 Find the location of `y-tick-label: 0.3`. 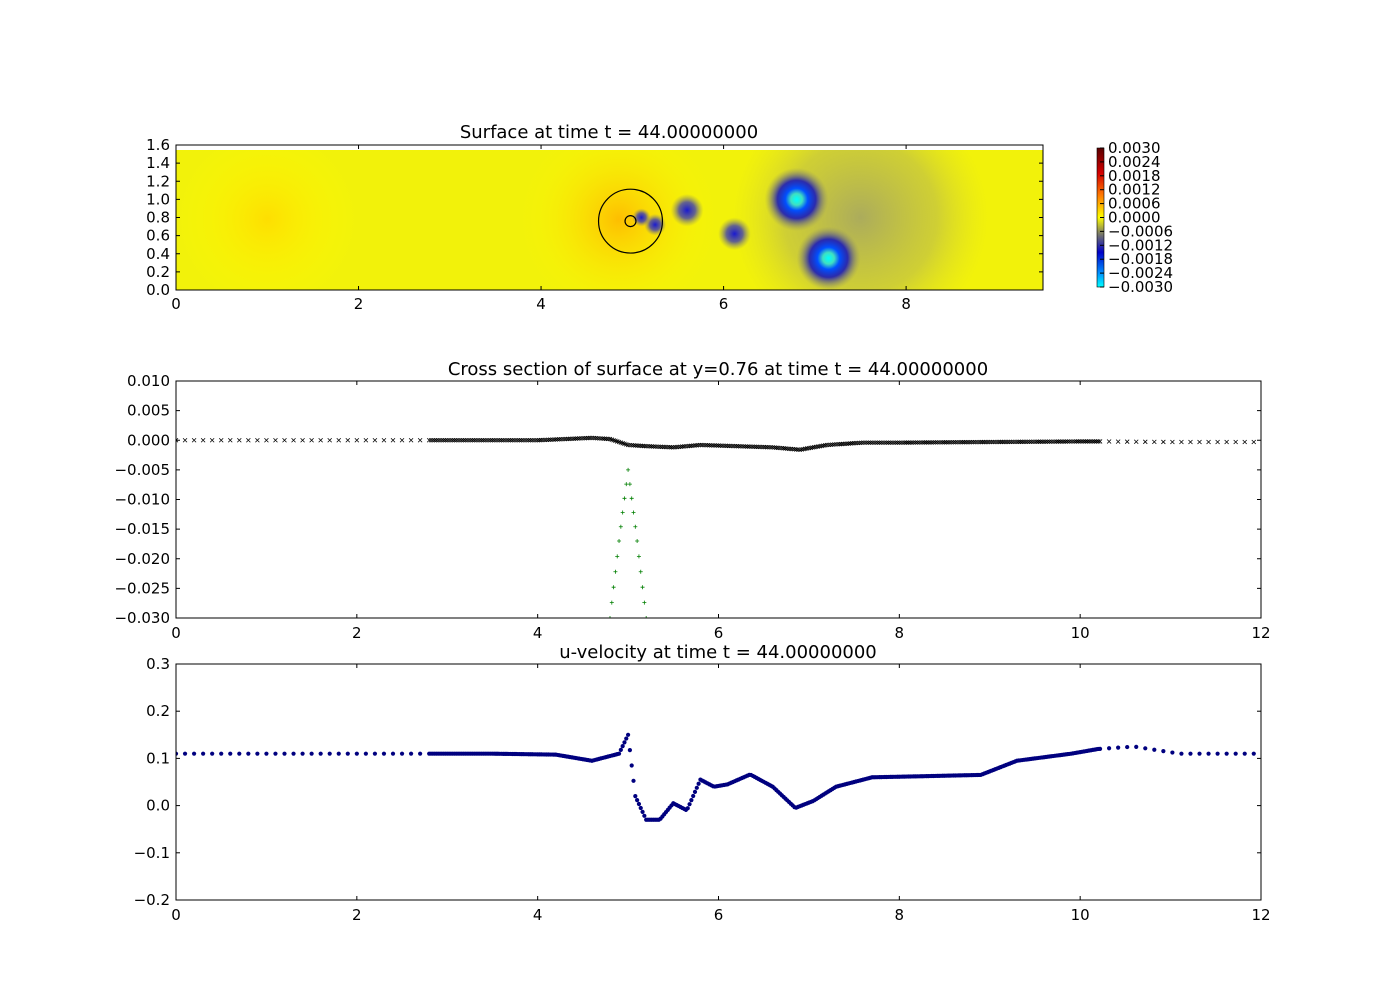

y-tick-label: 0.3 is located at coordinates (158, 664).